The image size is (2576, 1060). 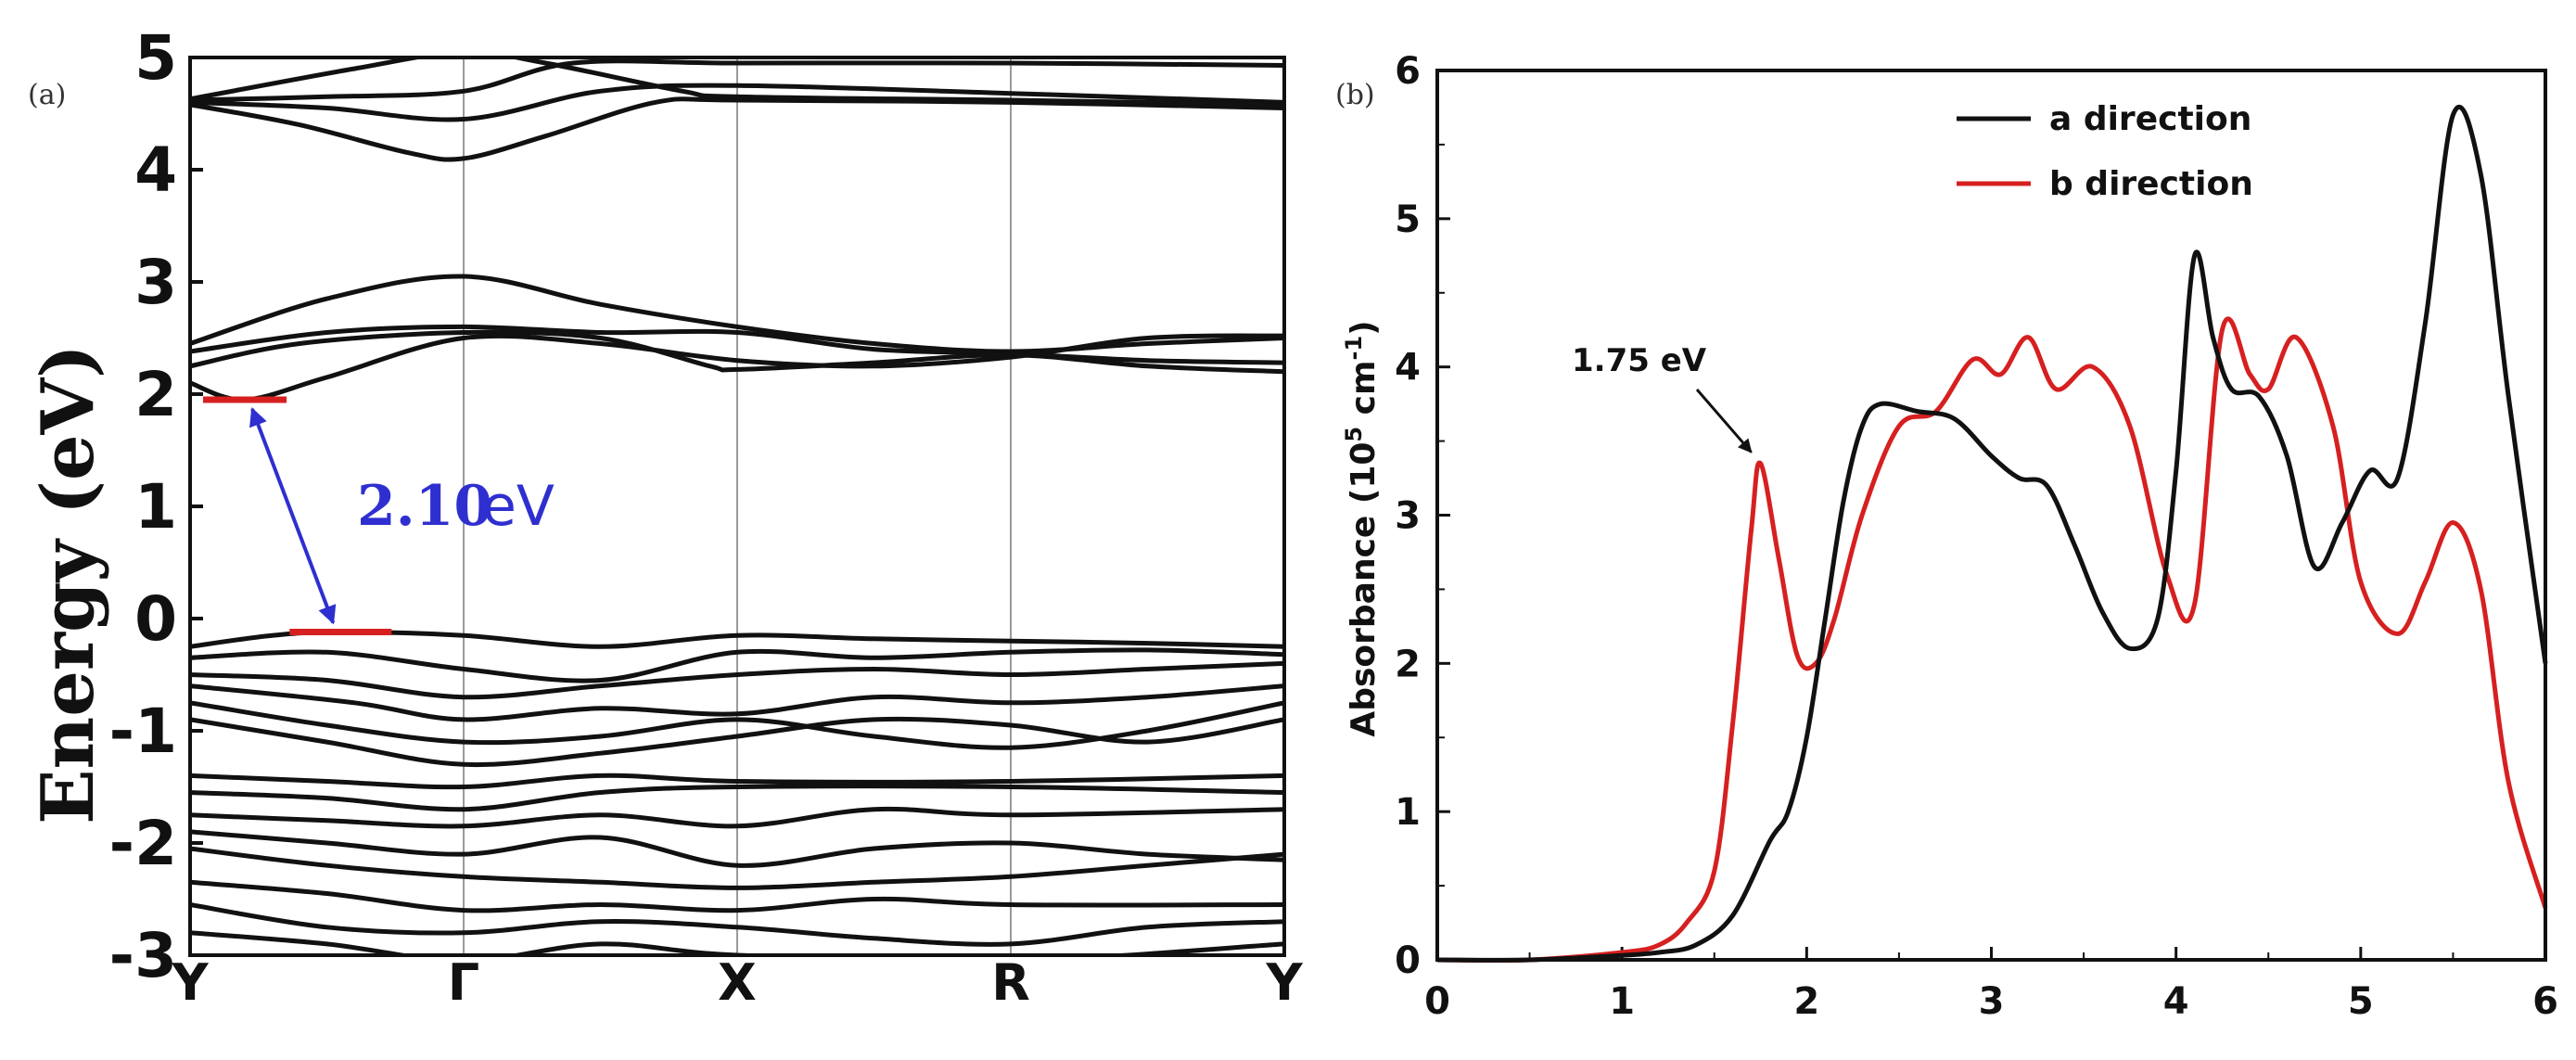 I want to click on x-tick-label: 2, so click(x=1806, y=1001).